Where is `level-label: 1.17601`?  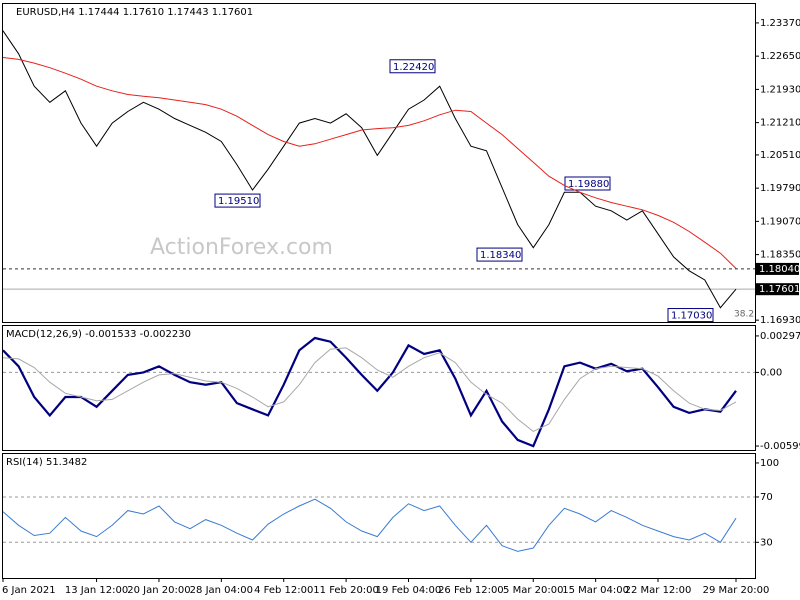
level-label: 1.17601 is located at coordinates (779, 289).